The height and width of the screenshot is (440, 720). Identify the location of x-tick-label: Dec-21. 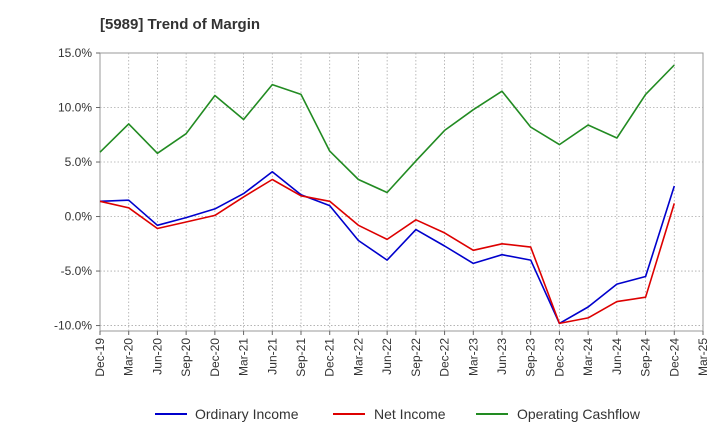
(330, 357).